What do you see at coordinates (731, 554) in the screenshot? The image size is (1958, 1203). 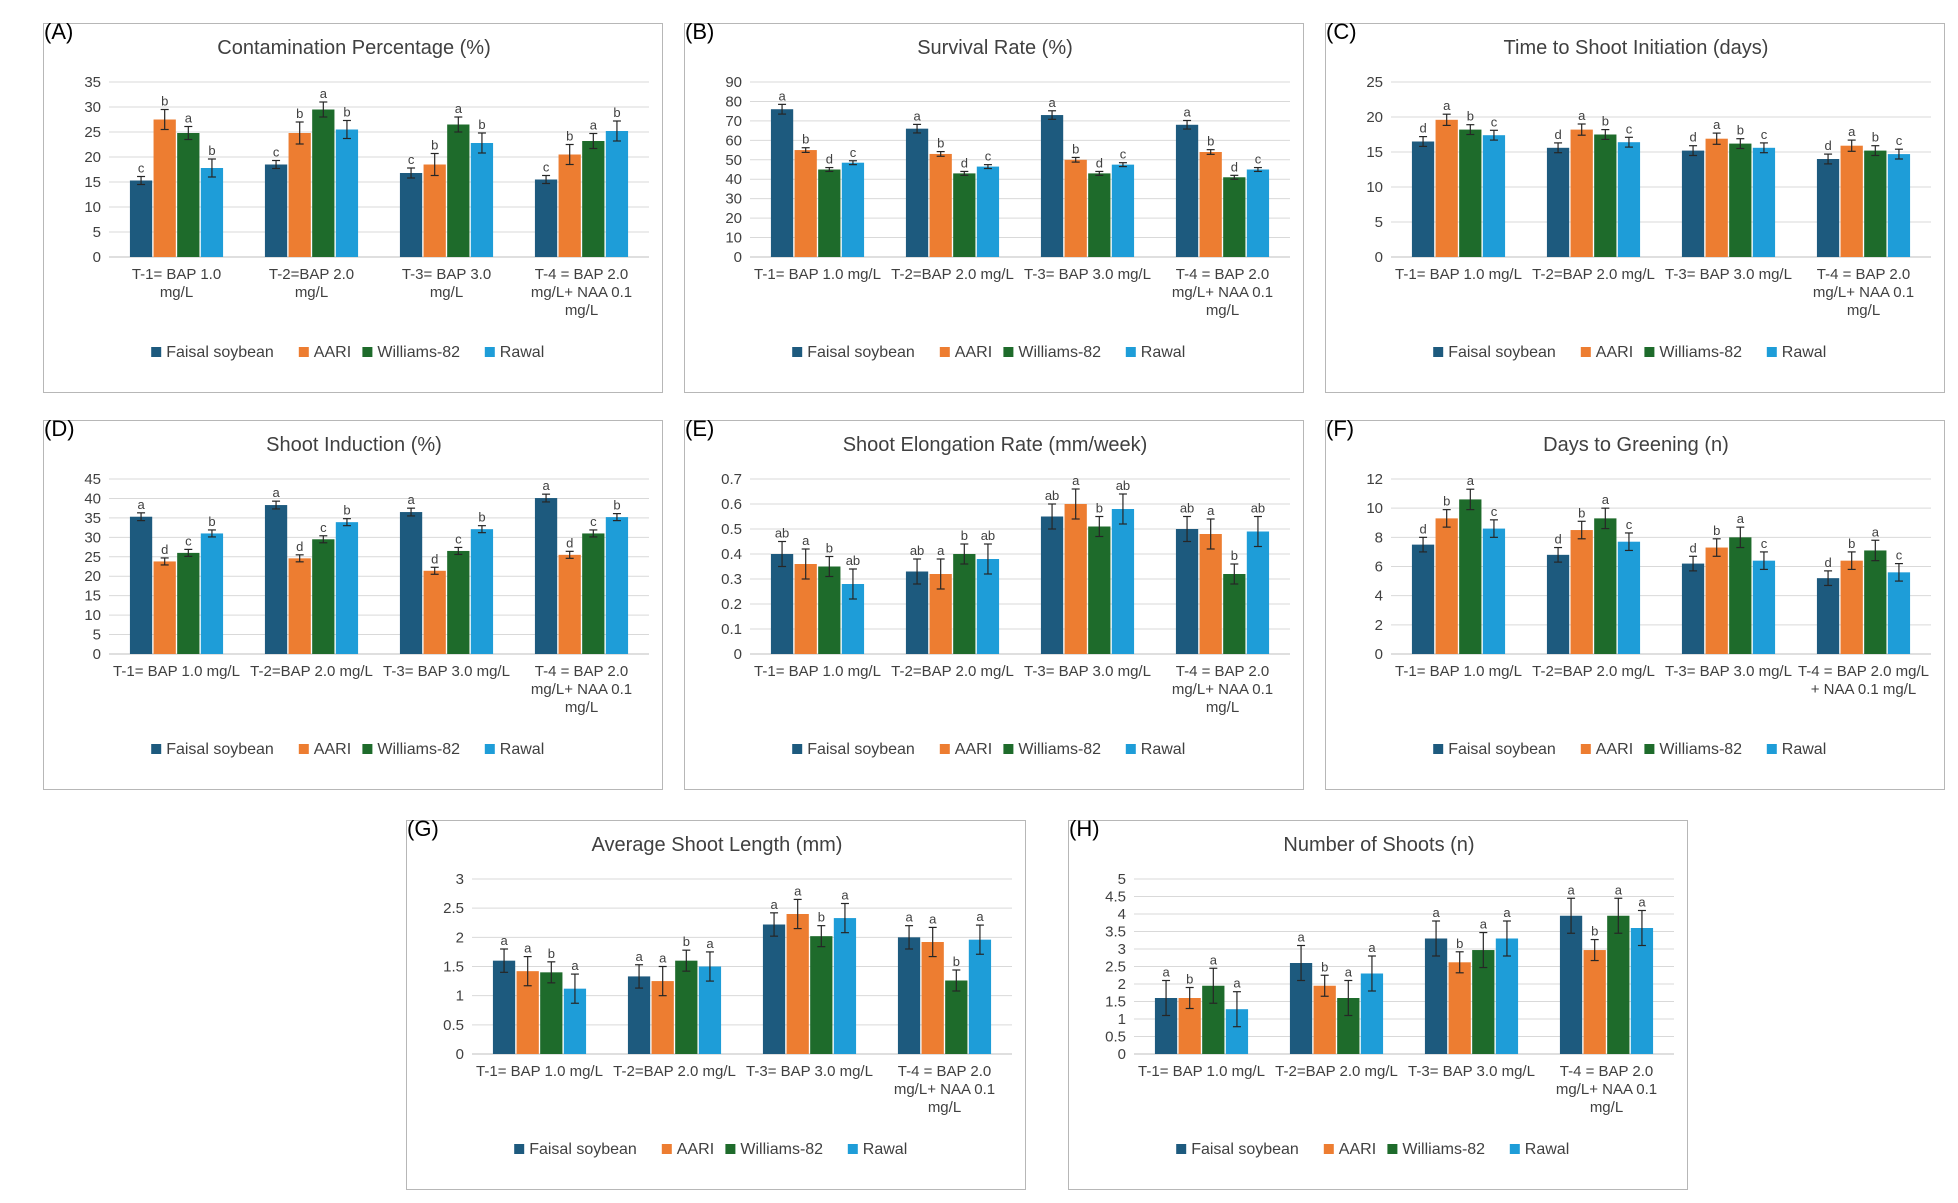 I see `y-tick-label: 0.4` at bounding box center [731, 554].